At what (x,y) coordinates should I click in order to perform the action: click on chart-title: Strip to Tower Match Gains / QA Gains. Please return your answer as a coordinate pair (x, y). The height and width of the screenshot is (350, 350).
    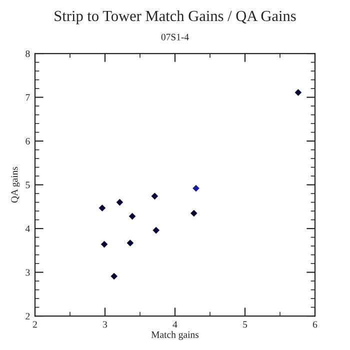
    Looking at the image, I should click on (175, 17).